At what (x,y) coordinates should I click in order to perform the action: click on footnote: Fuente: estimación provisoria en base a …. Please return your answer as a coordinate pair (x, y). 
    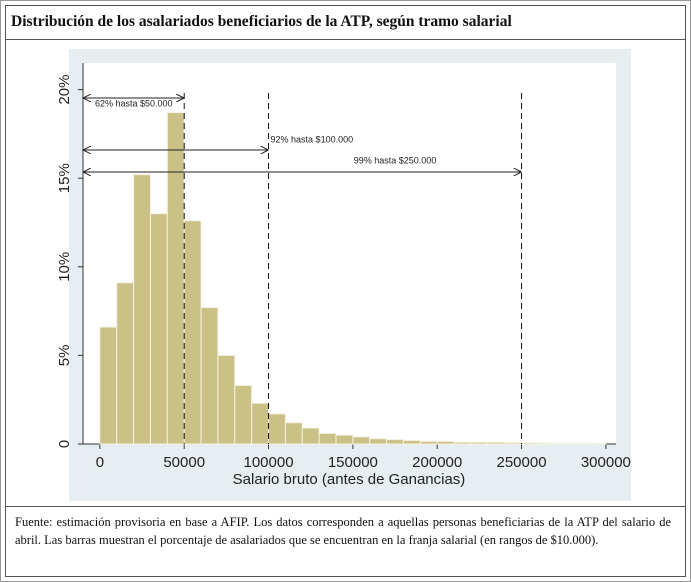
    Looking at the image, I should click on (343, 531).